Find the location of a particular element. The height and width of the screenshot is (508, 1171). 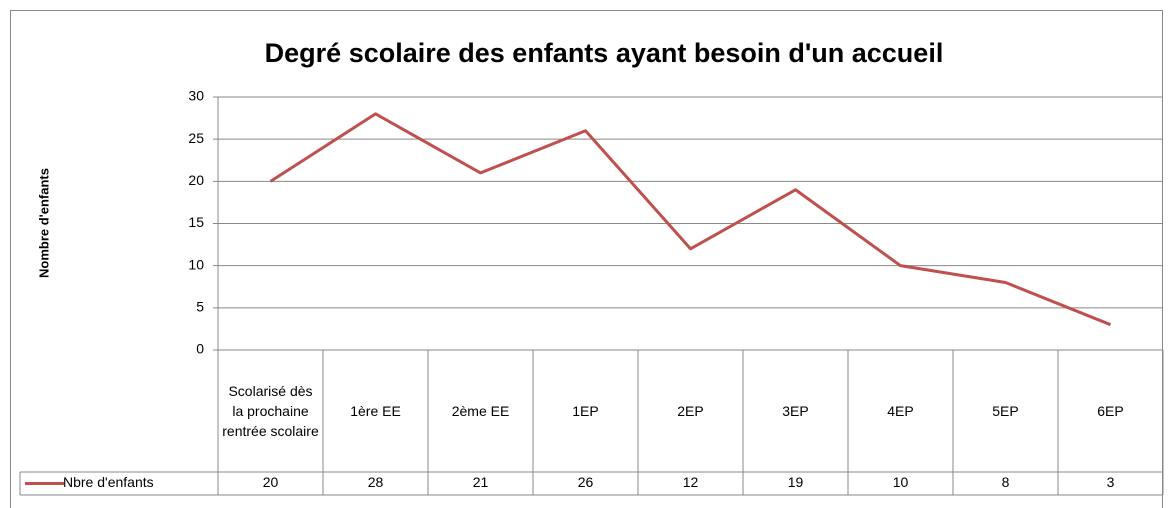

x-tick-label-box: 2ème EE is located at coordinates (480, 411).